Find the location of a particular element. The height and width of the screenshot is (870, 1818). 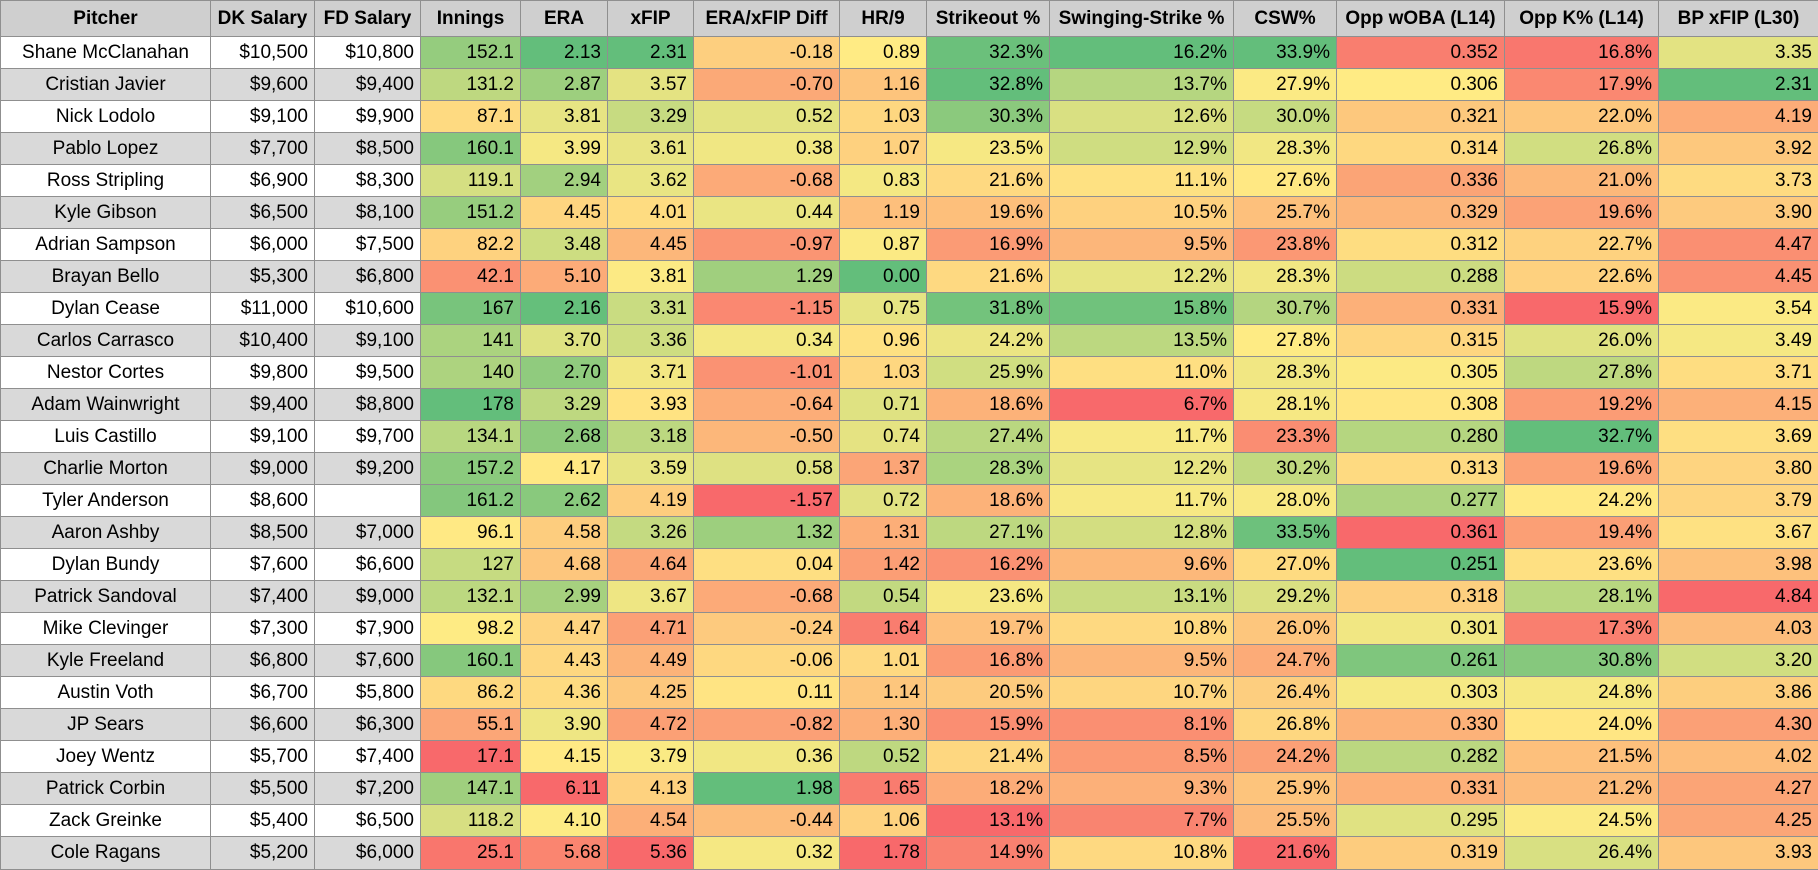

cell-swinging-strike-pct: 12.9% is located at coordinates (1142, 149).